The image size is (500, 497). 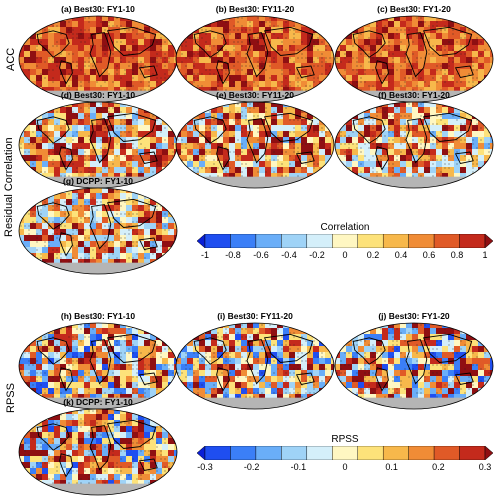 I want to click on map-panel-g: (g) DCPP: FY1-10, so click(x=98, y=226).